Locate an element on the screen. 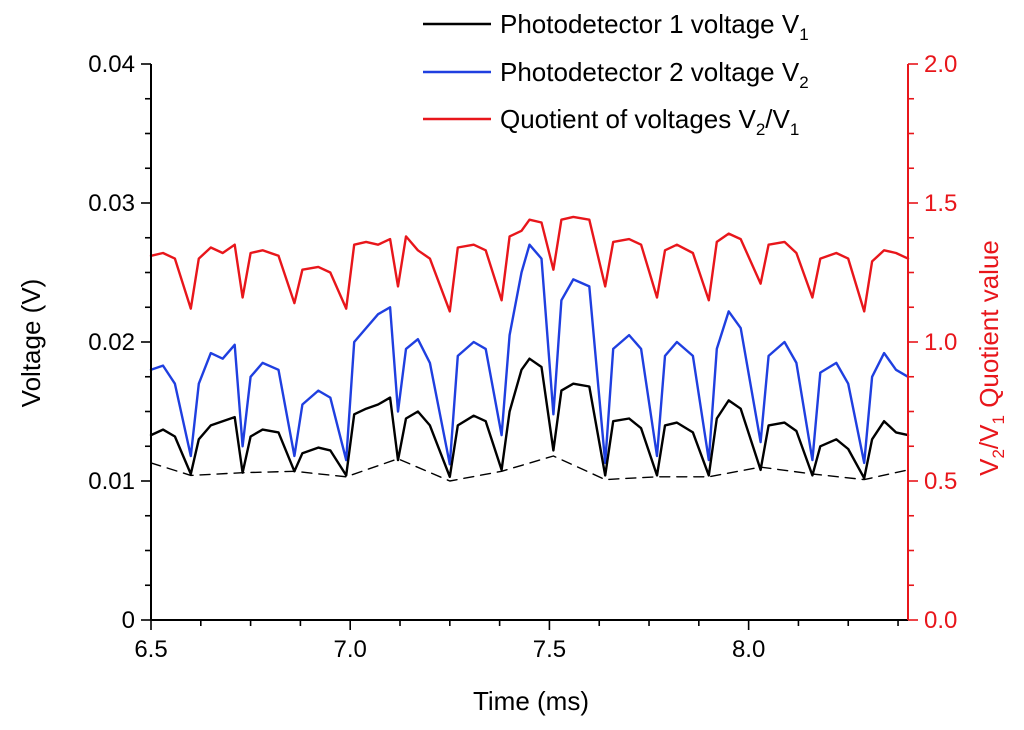 The width and height of the screenshot is (1024, 730). y2-axis-title-sub2: 2 is located at coordinates (998, 453).